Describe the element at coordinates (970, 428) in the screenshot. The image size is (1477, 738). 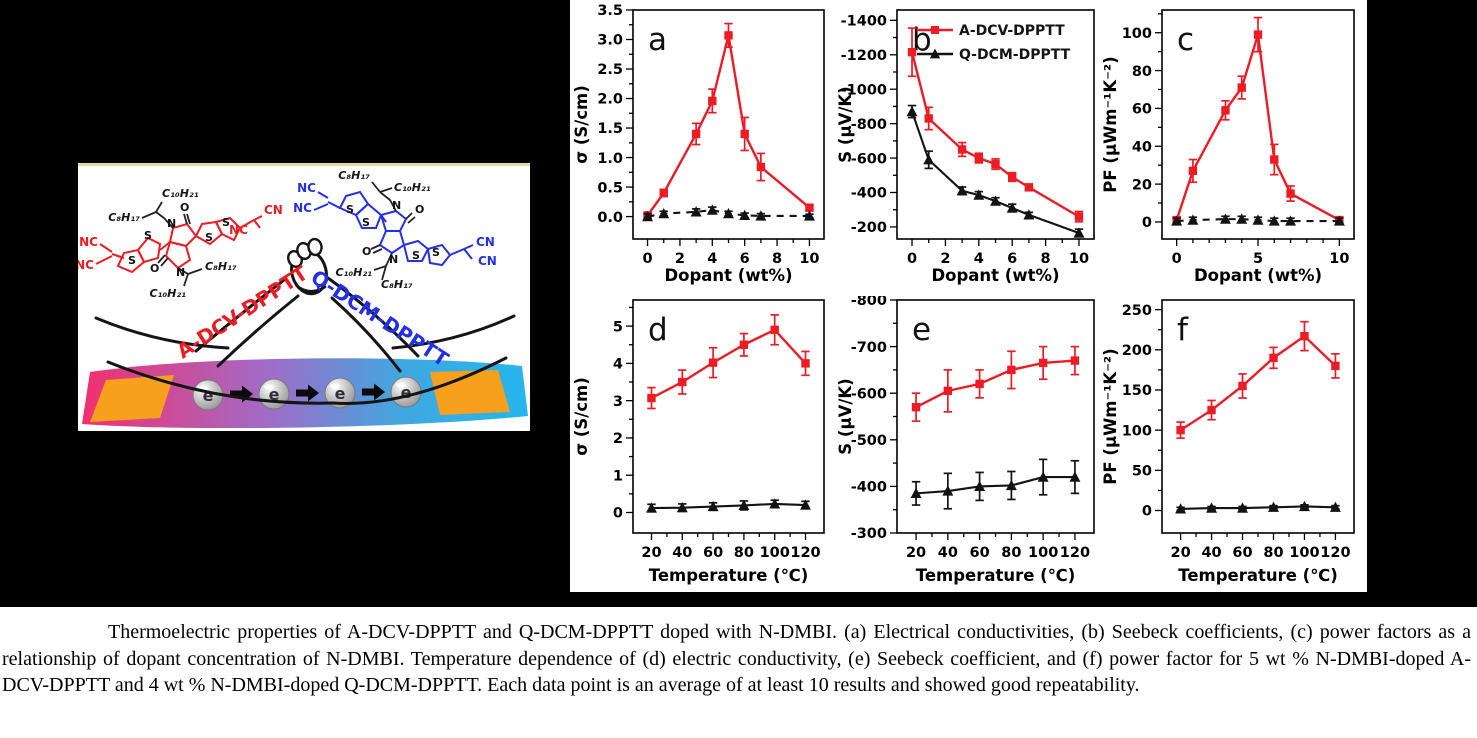
I see `axis-tick-labels: 20 40 60 80 100 120 -800 -700 -600 -500 -400 -300` at that location.